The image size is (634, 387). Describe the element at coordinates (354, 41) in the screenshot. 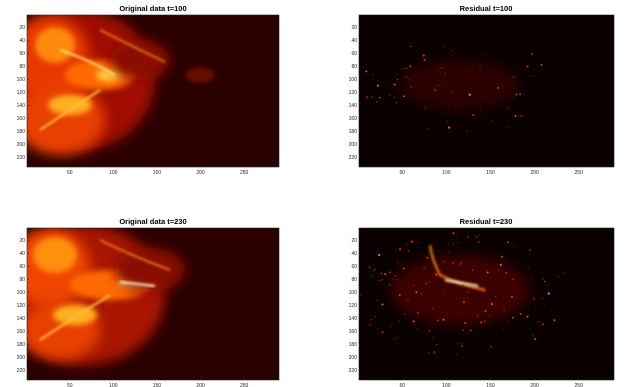

I see `y-tick-label: 40` at that location.